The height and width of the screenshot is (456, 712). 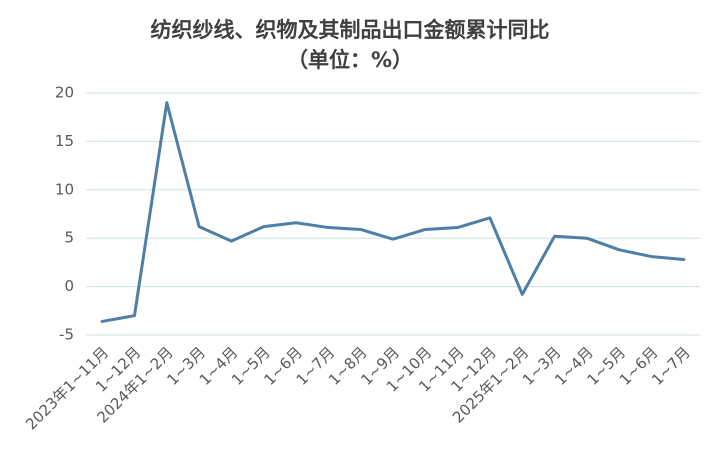 What do you see at coordinates (64, 189) in the screenshot?
I see `y-tick-label: 10` at bounding box center [64, 189].